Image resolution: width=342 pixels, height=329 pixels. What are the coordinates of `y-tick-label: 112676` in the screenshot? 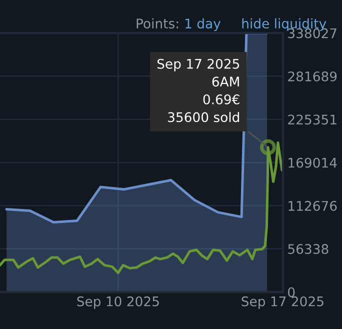 It's located at (312, 205).